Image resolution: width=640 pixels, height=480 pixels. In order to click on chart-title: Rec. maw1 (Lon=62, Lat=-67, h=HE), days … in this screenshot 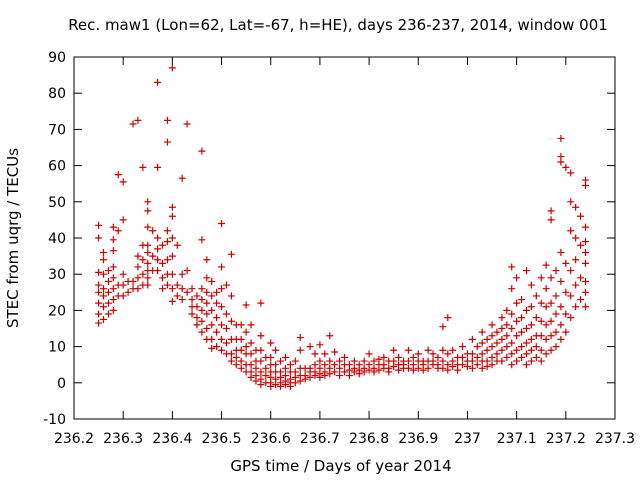, I will do `click(338, 25)`.